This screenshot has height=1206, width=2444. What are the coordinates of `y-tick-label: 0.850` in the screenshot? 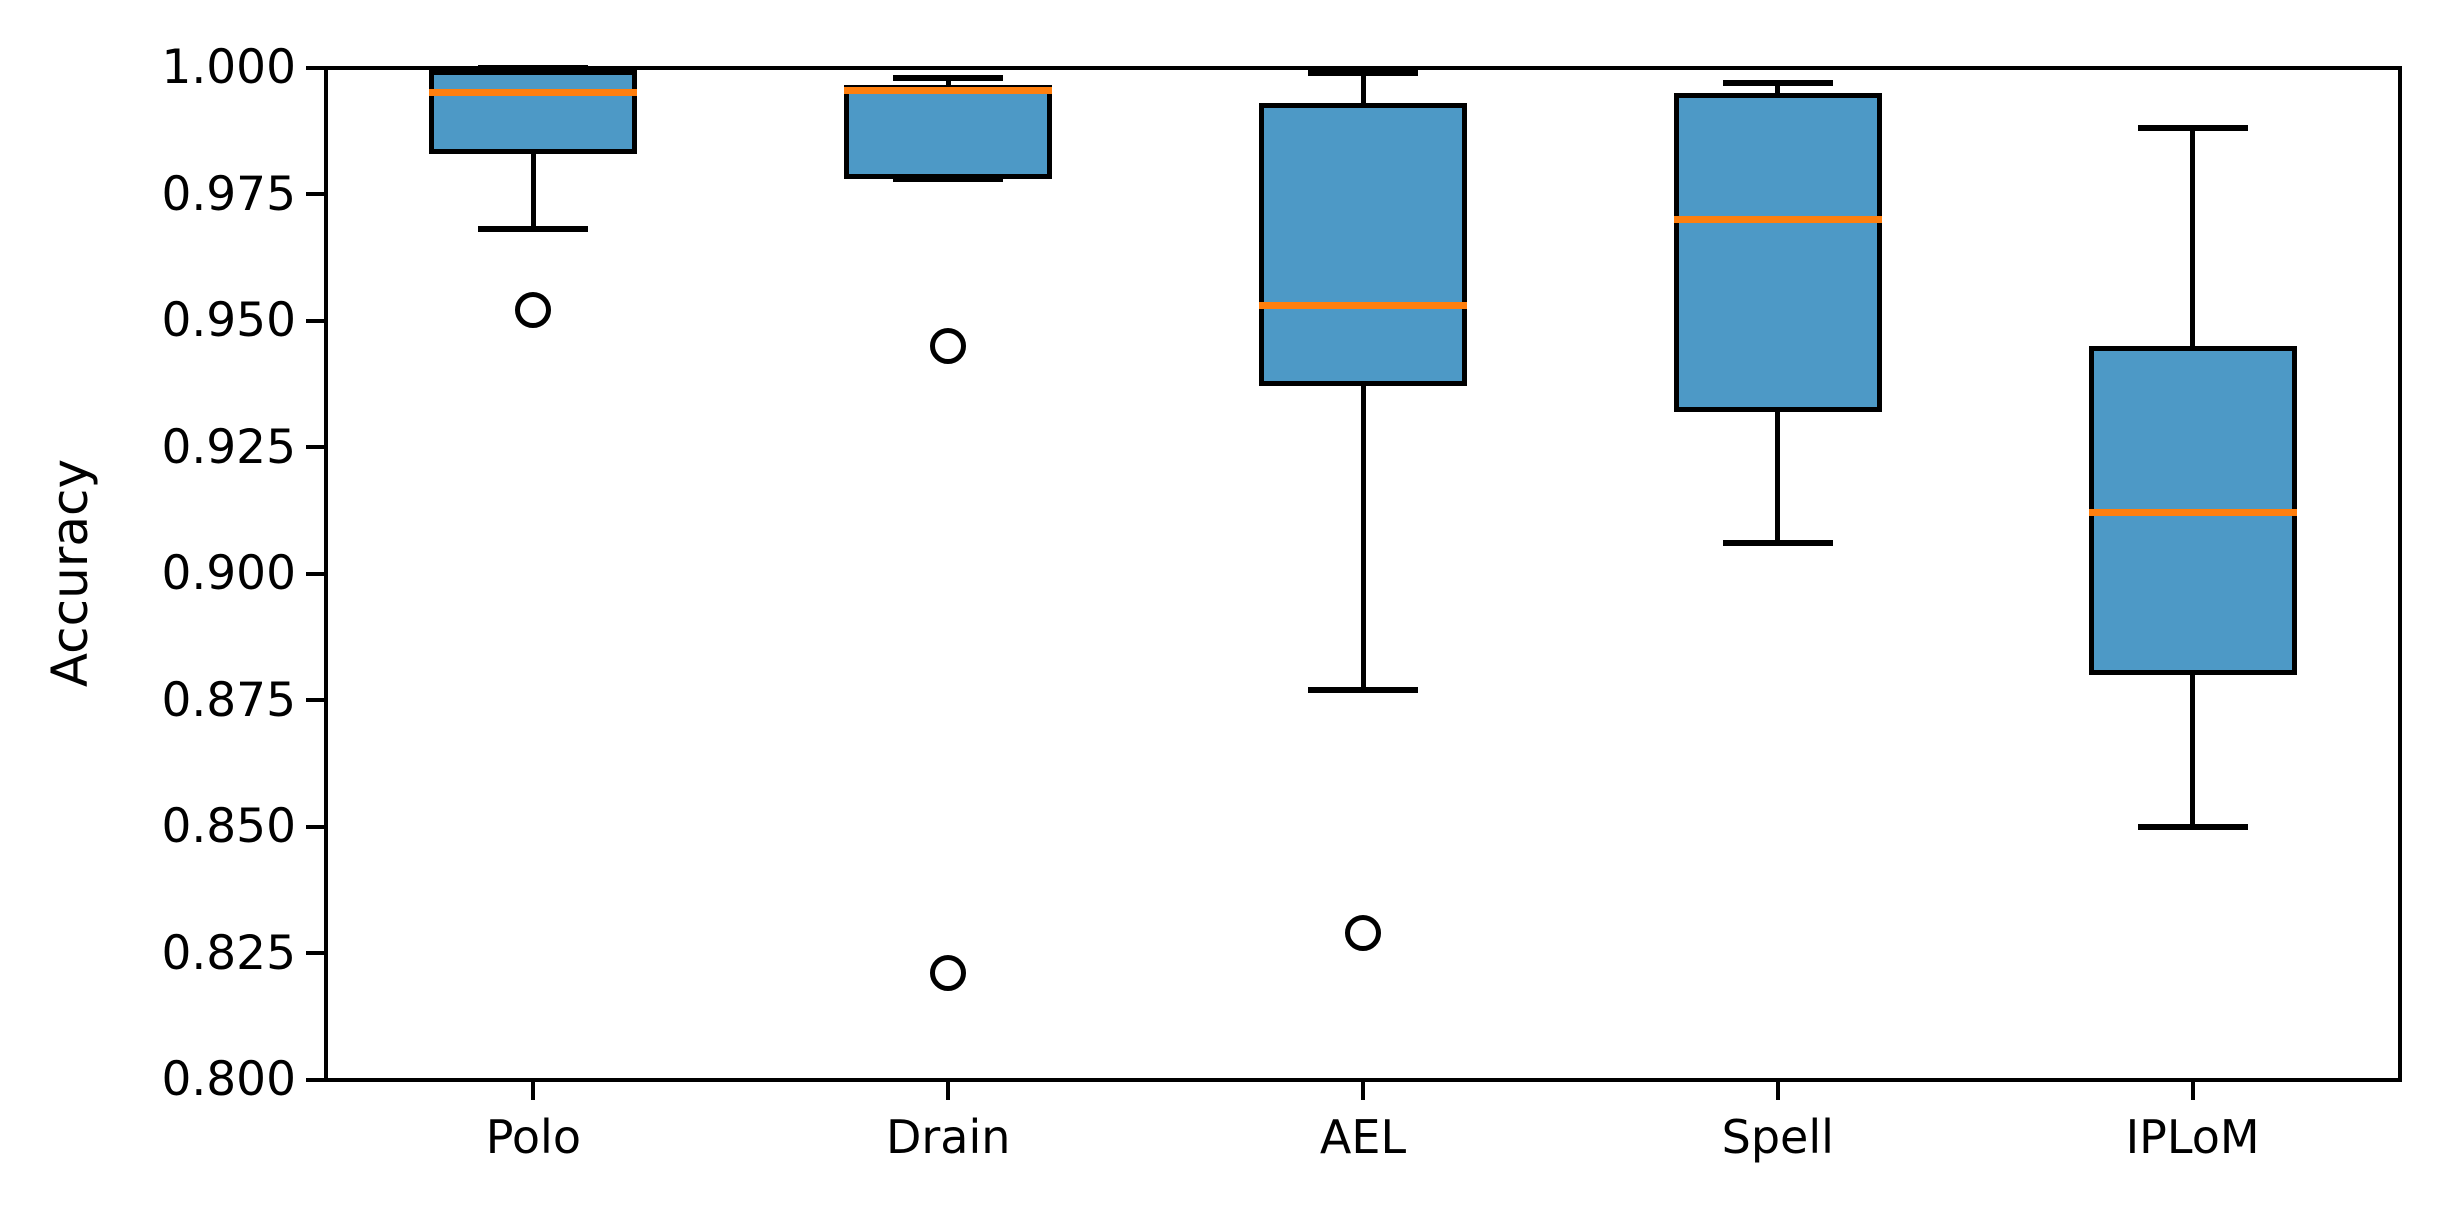 It's located at (228, 826).